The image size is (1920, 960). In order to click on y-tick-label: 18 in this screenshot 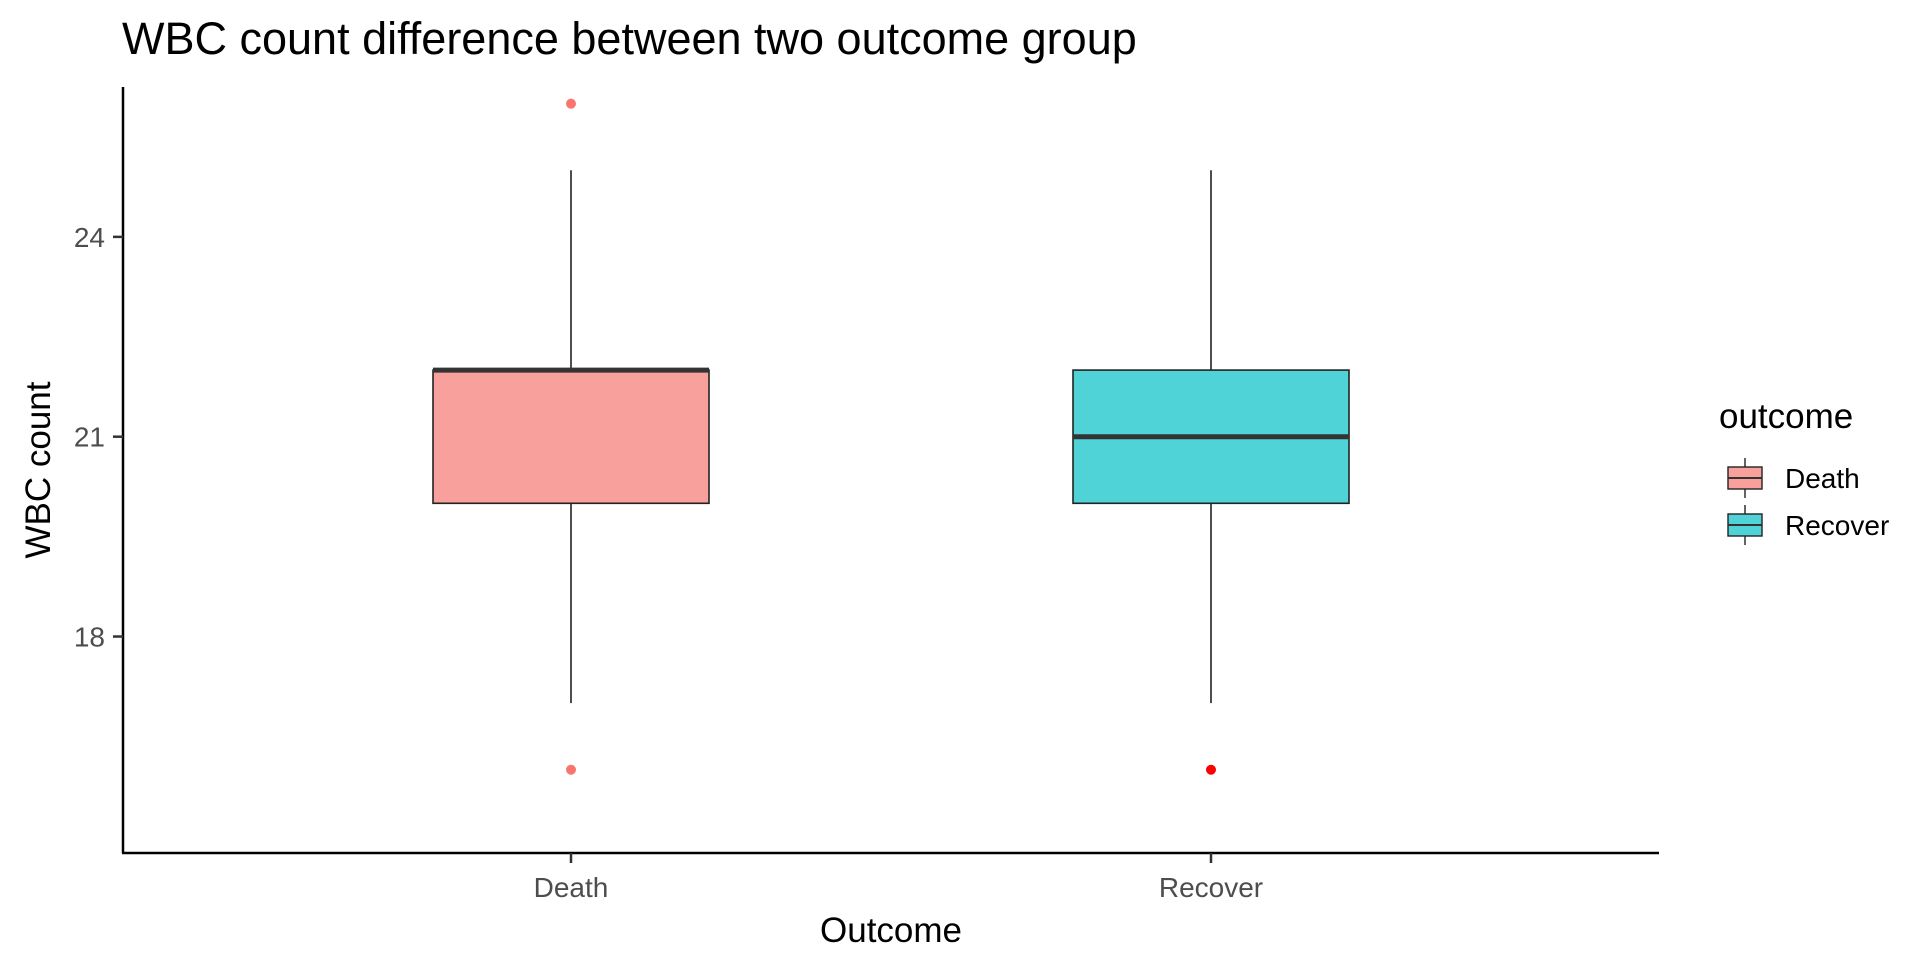, I will do `click(89, 637)`.